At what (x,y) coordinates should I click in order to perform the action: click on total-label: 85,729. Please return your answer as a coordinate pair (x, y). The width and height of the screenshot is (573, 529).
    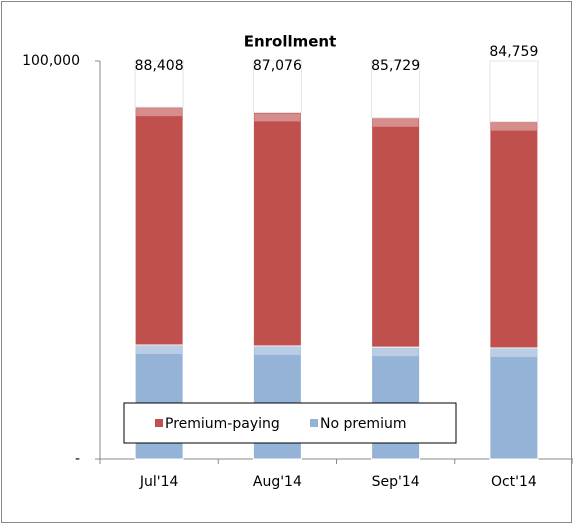
    Looking at the image, I should click on (395, 66).